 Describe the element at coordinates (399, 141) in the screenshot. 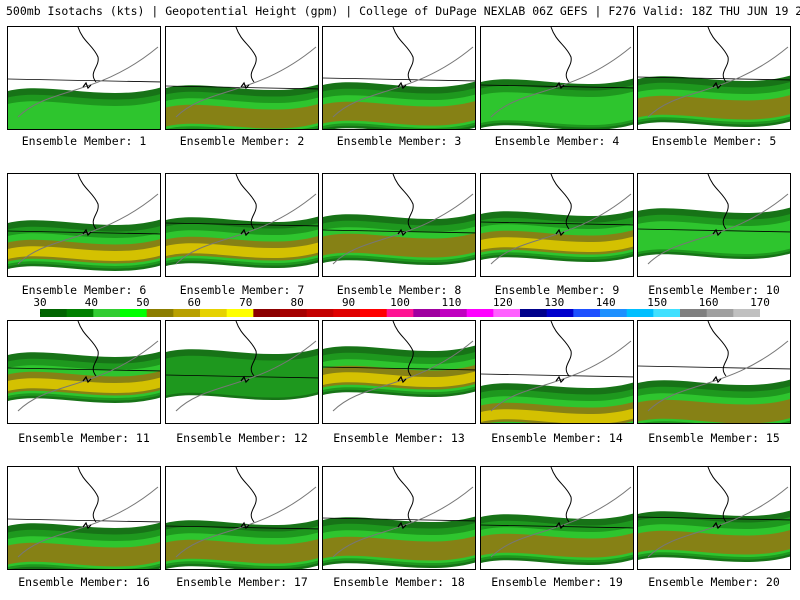

I see `ensemble-member-label: Ensemble Member: 3` at that location.